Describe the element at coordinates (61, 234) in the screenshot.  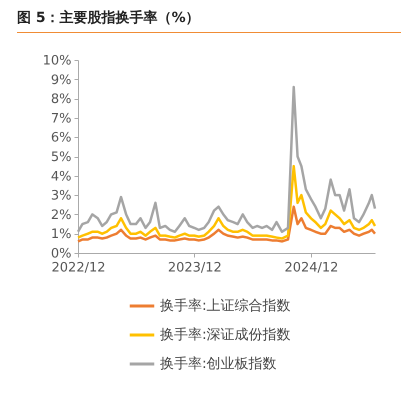
I see `y-tick-label: 1%` at that location.